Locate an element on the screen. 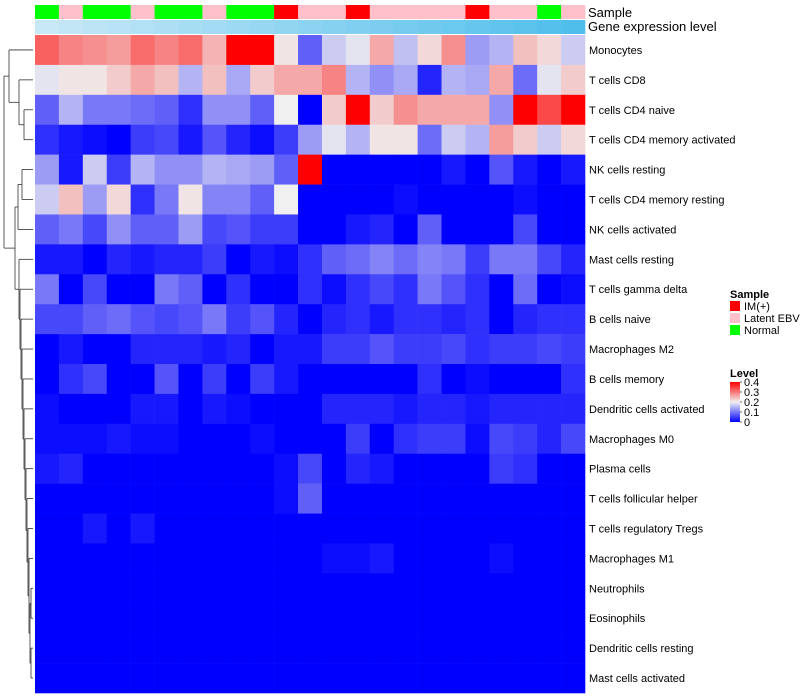 This screenshot has height=700, width=800. row-label: T cells follicular helper is located at coordinates (643, 500).